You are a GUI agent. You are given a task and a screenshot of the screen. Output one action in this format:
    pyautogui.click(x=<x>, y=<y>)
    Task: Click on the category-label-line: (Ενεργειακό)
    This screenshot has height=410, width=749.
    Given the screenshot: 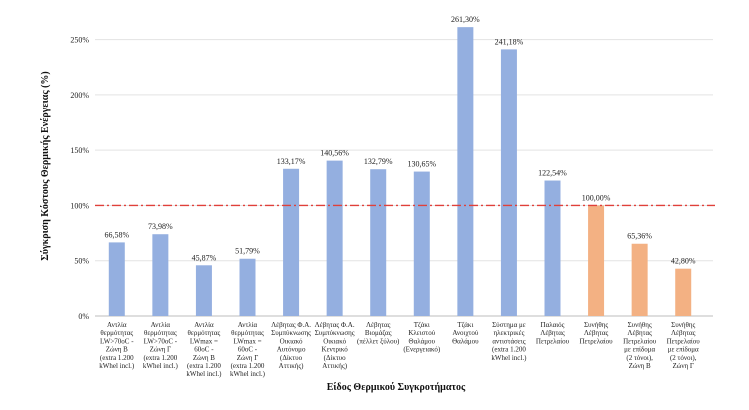 What is the action you would take?
    pyautogui.click(x=422, y=350)
    